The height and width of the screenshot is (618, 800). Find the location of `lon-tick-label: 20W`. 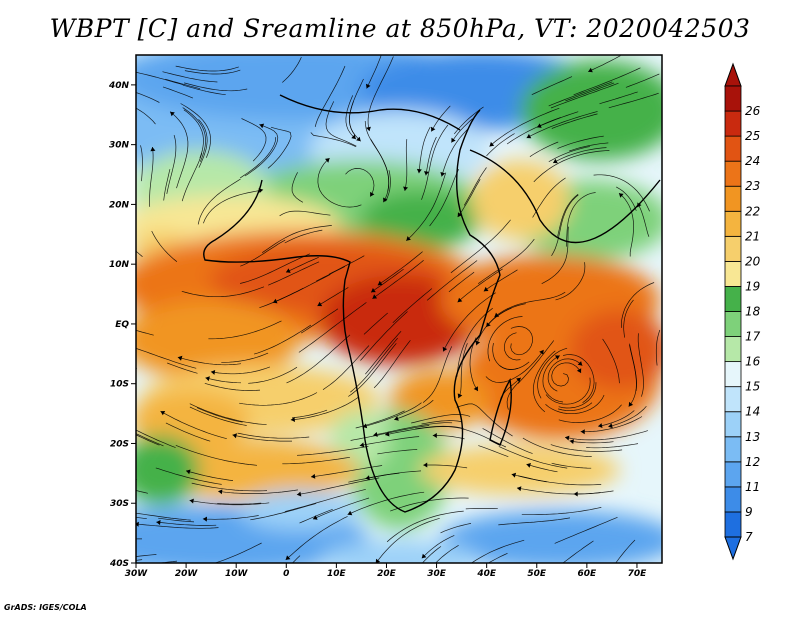

lon-tick-label: 20W is located at coordinates (187, 574).